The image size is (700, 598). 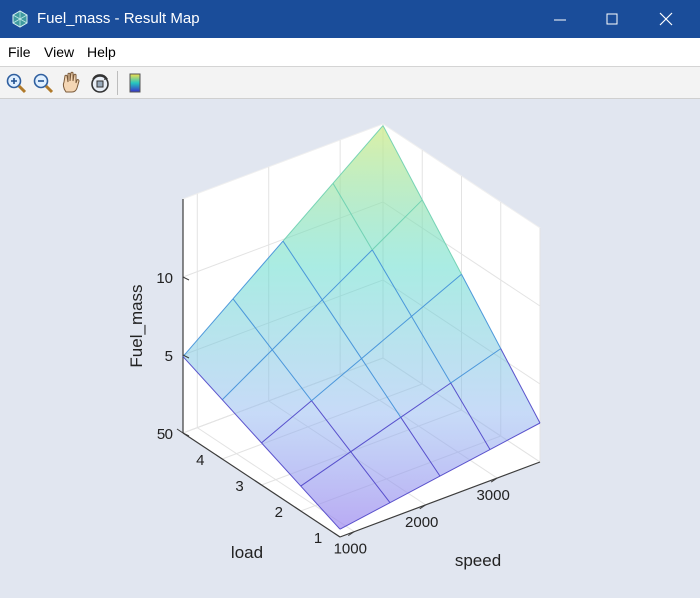 I want to click on menu-file: File, so click(x=19, y=52).